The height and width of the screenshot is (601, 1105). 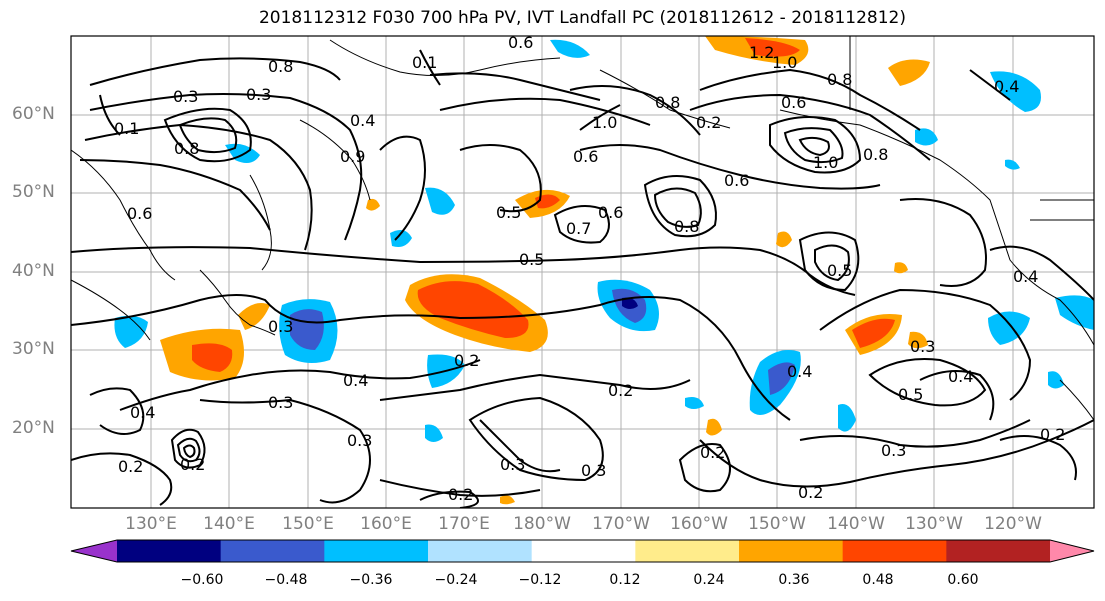 I want to click on colorbar-tick: −0.24, so click(x=456, y=580).